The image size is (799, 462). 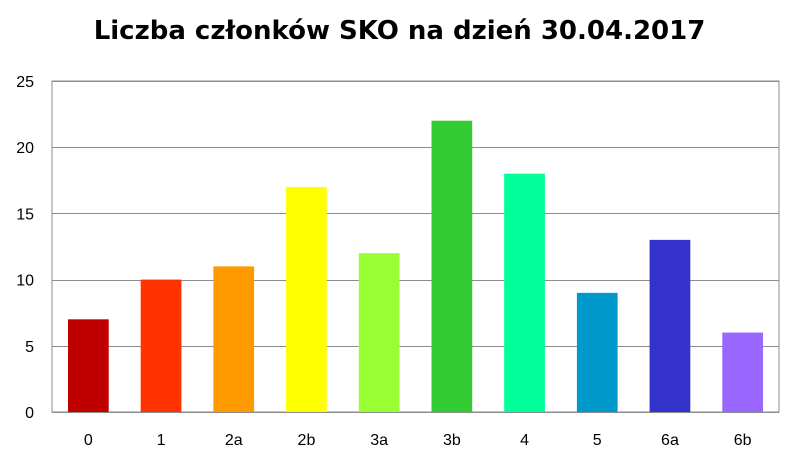 What do you see at coordinates (88, 440) in the screenshot?
I see `x-tick-label: 0` at bounding box center [88, 440].